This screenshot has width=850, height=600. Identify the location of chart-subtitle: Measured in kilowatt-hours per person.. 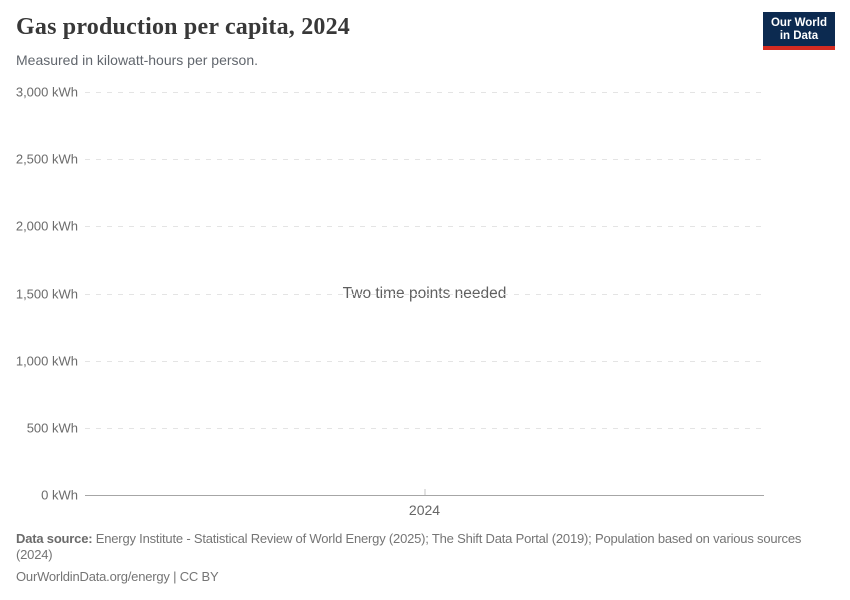
(137, 60).